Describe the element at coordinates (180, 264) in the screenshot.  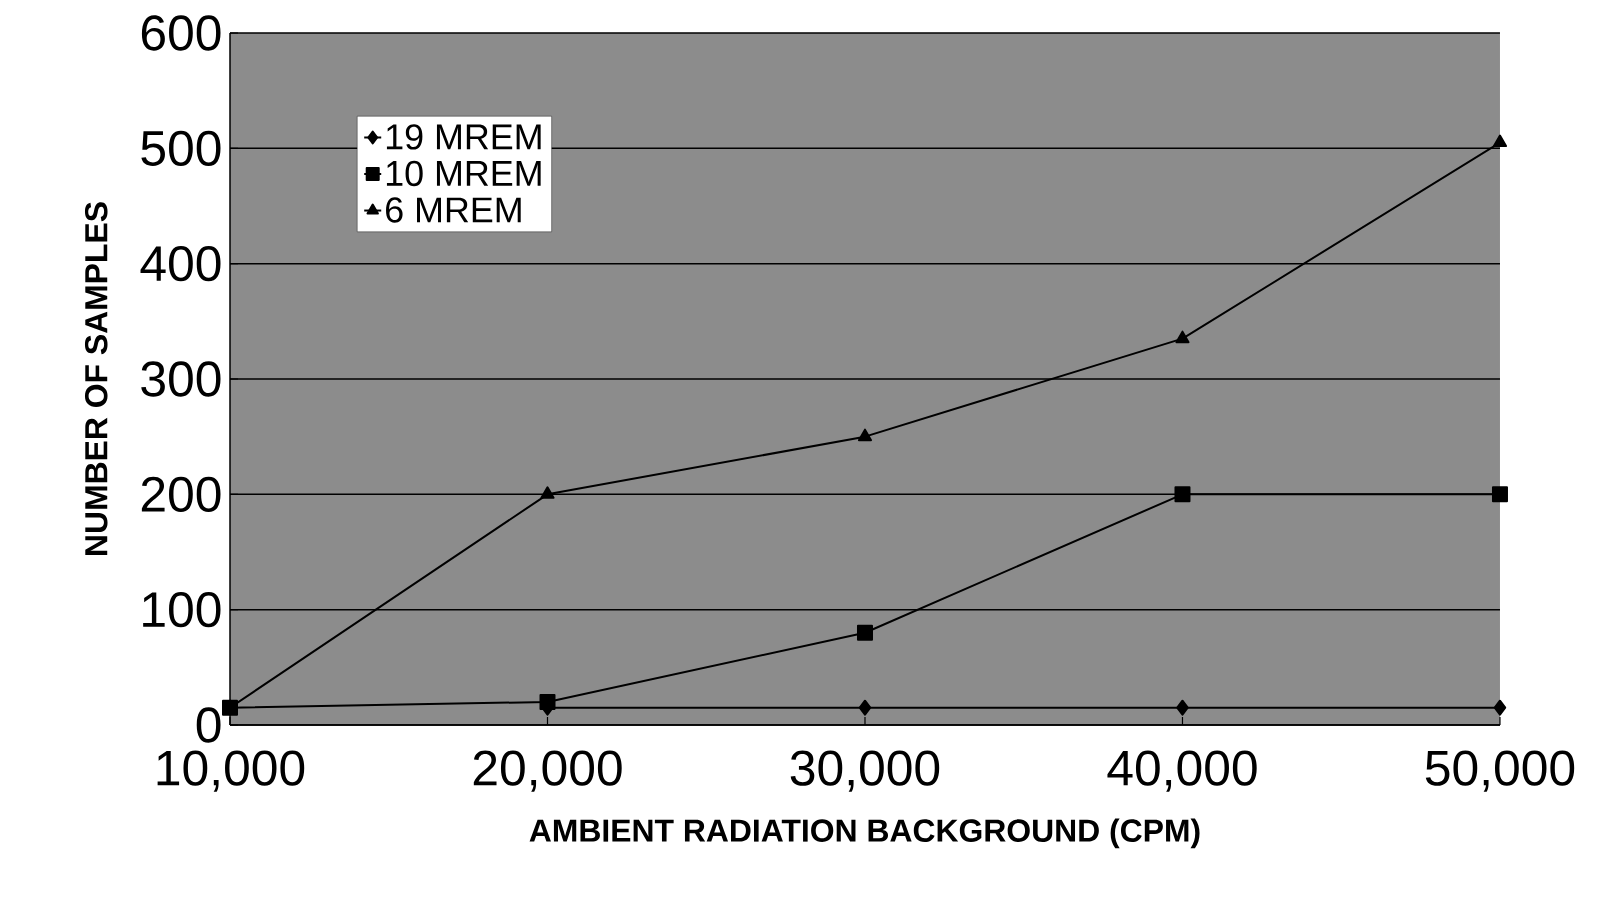
I see `y-tick-label: 400` at that location.